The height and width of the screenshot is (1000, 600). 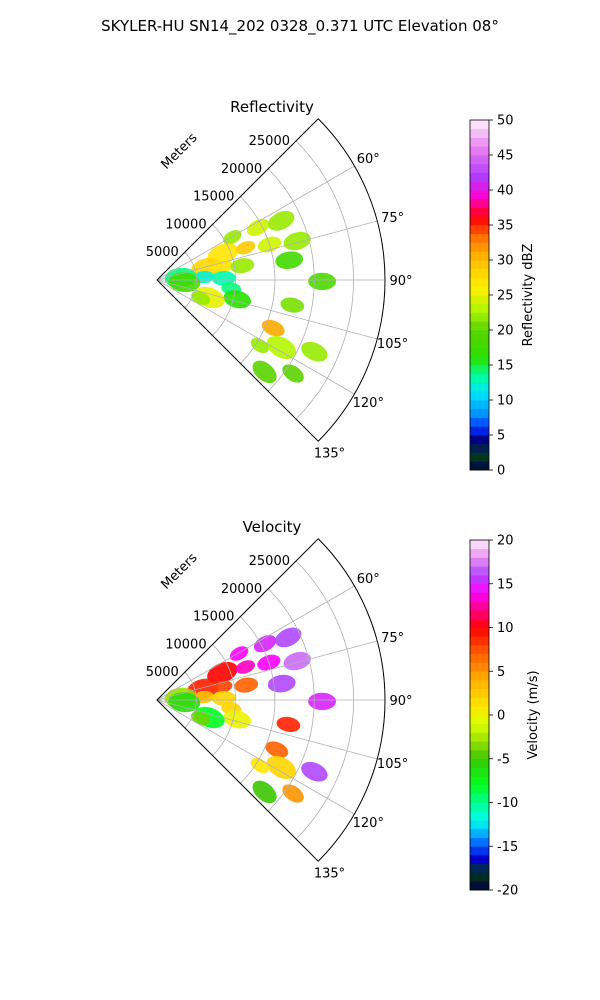 I want to click on colorbar-tick-label: -20, so click(x=507, y=891).